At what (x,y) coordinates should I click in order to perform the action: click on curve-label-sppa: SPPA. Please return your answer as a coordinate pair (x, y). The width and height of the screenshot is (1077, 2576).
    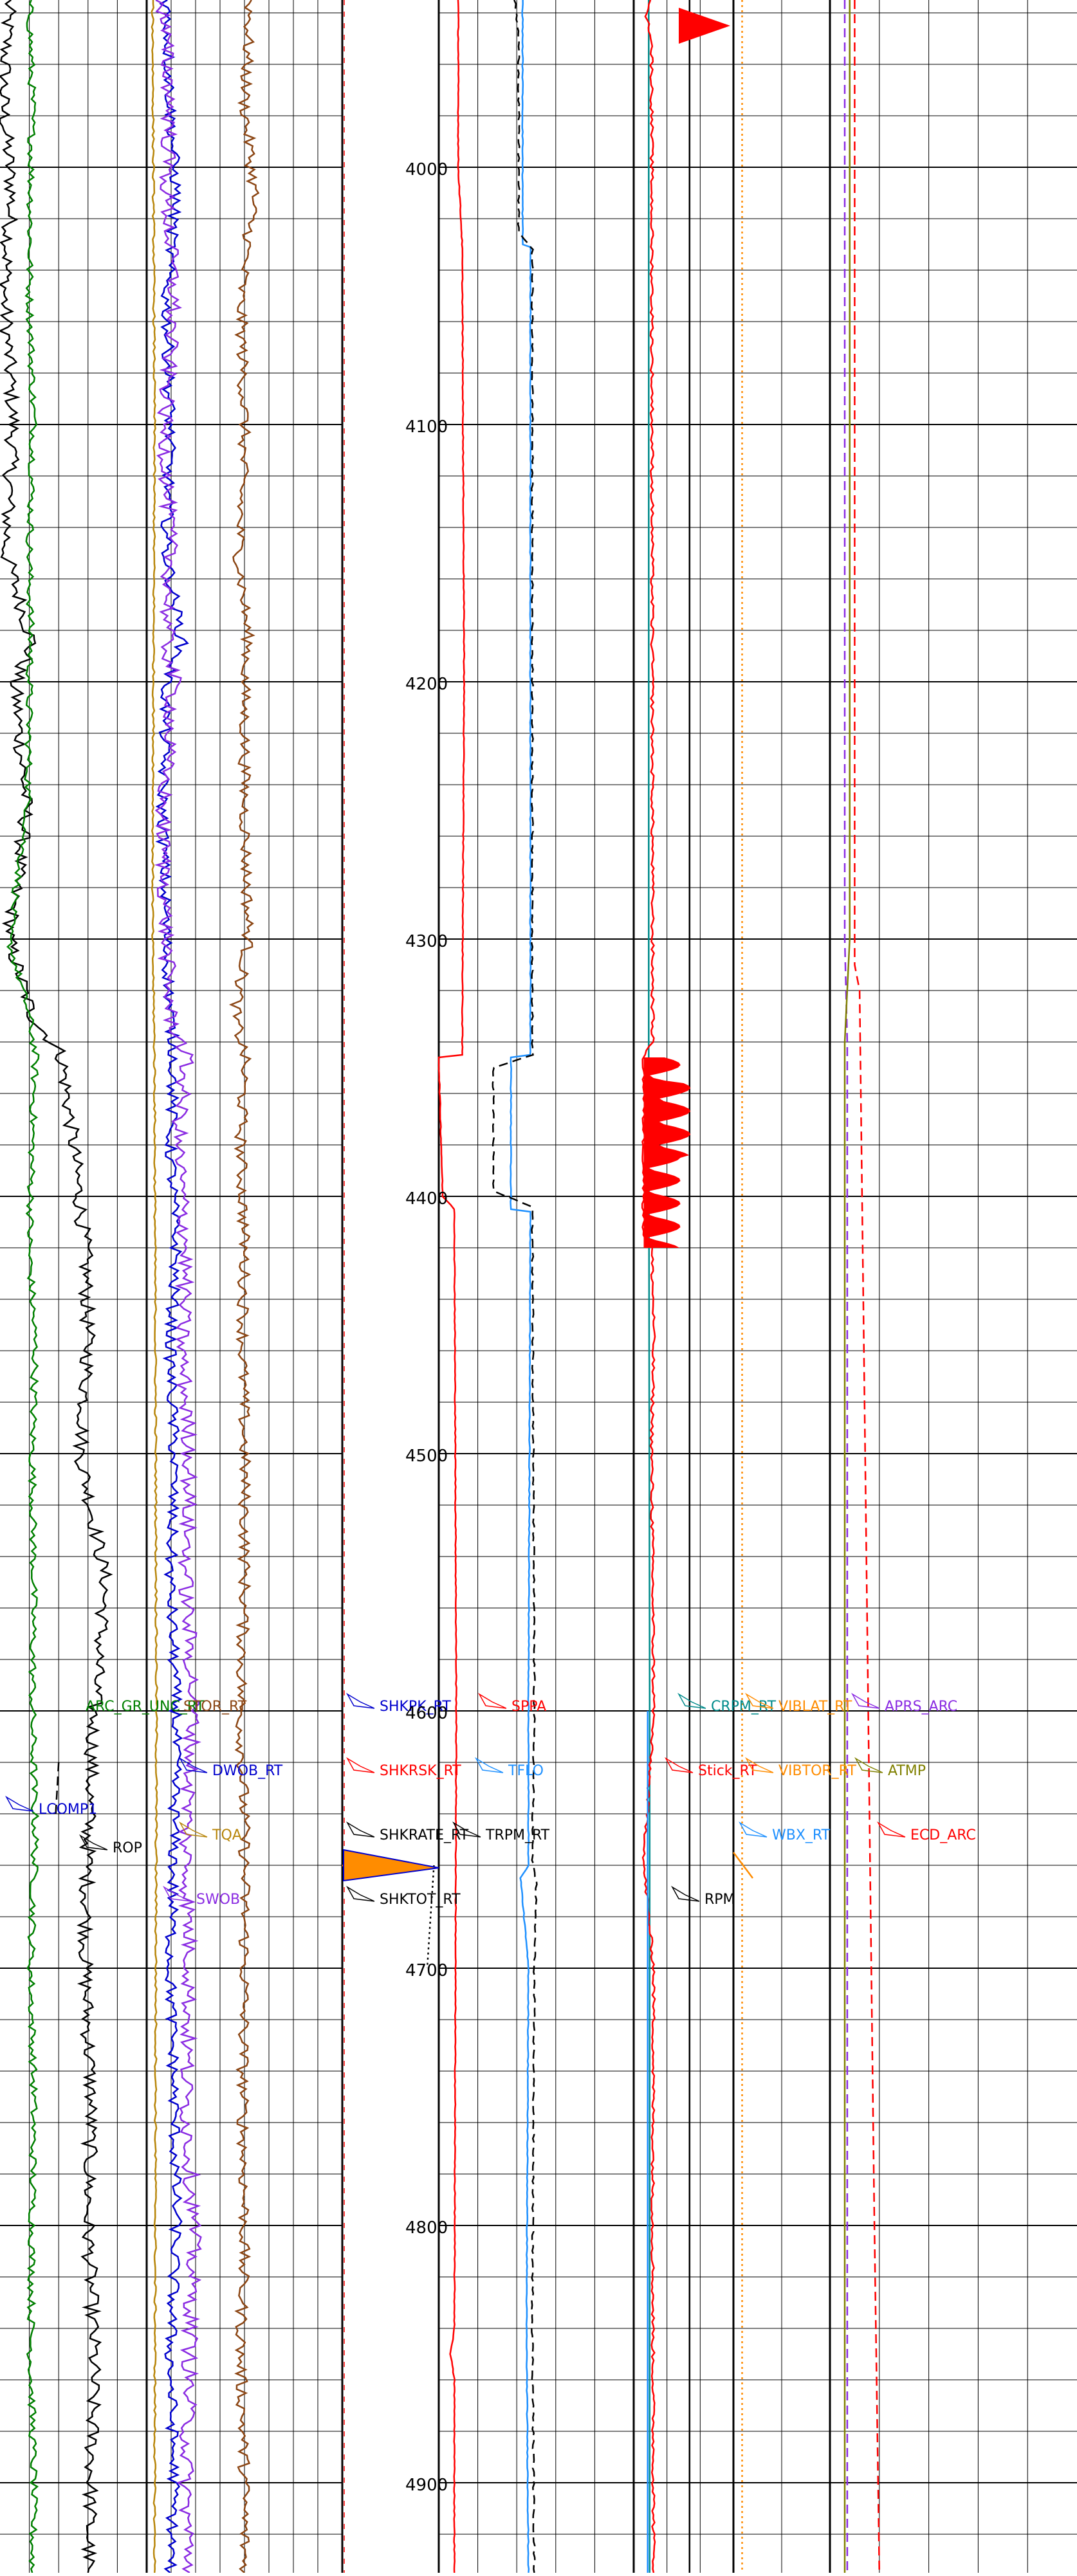
    Looking at the image, I should click on (528, 1707).